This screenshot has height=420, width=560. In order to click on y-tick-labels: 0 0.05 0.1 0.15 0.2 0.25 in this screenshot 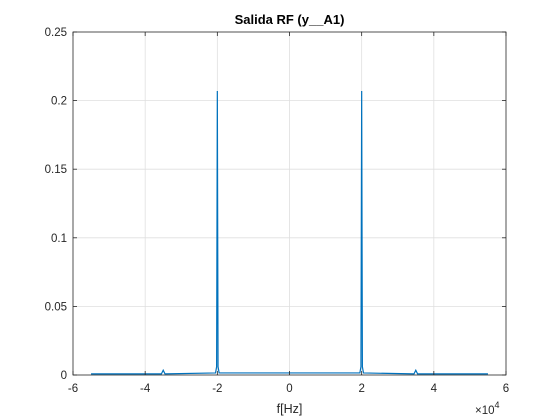, I will do `click(56, 204)`.